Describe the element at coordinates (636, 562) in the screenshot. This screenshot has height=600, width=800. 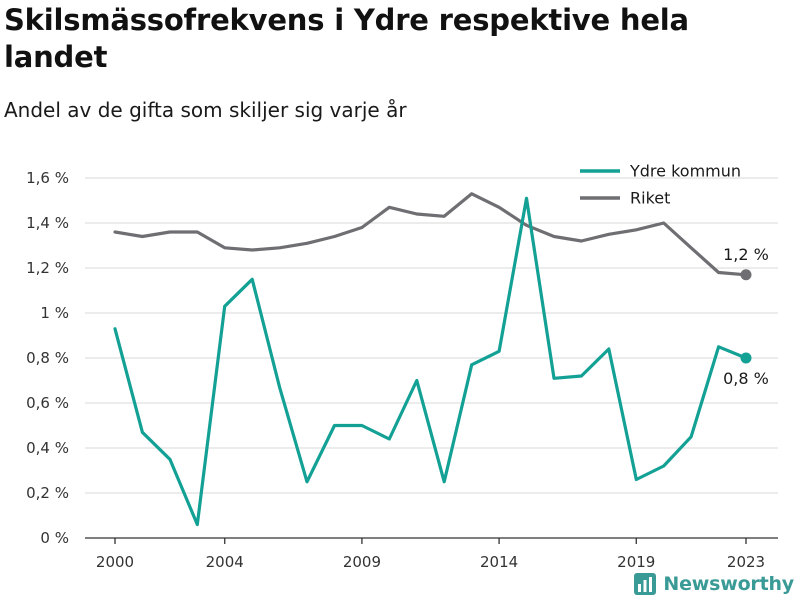
I see `x-tick-label: 2019` at that location.